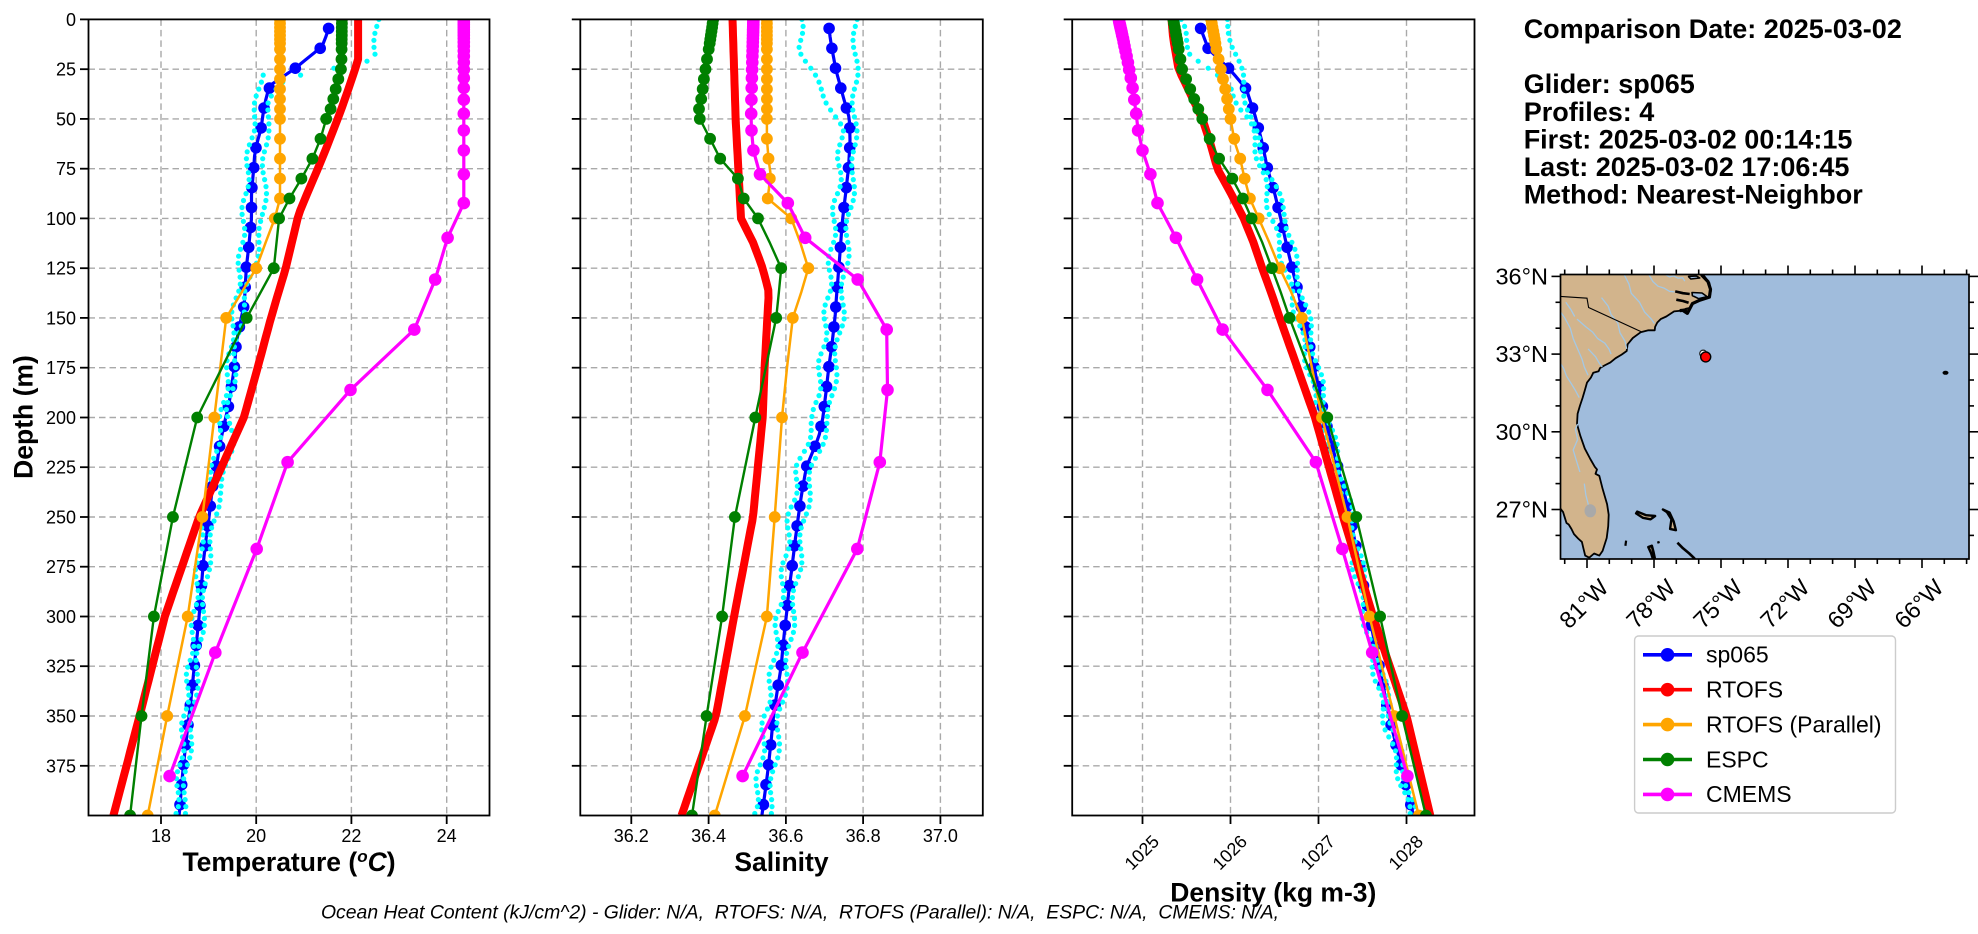 The width and height of the screenshot is (1978, 934). I want to click on svg-text: 36.8, so click(863, 836).